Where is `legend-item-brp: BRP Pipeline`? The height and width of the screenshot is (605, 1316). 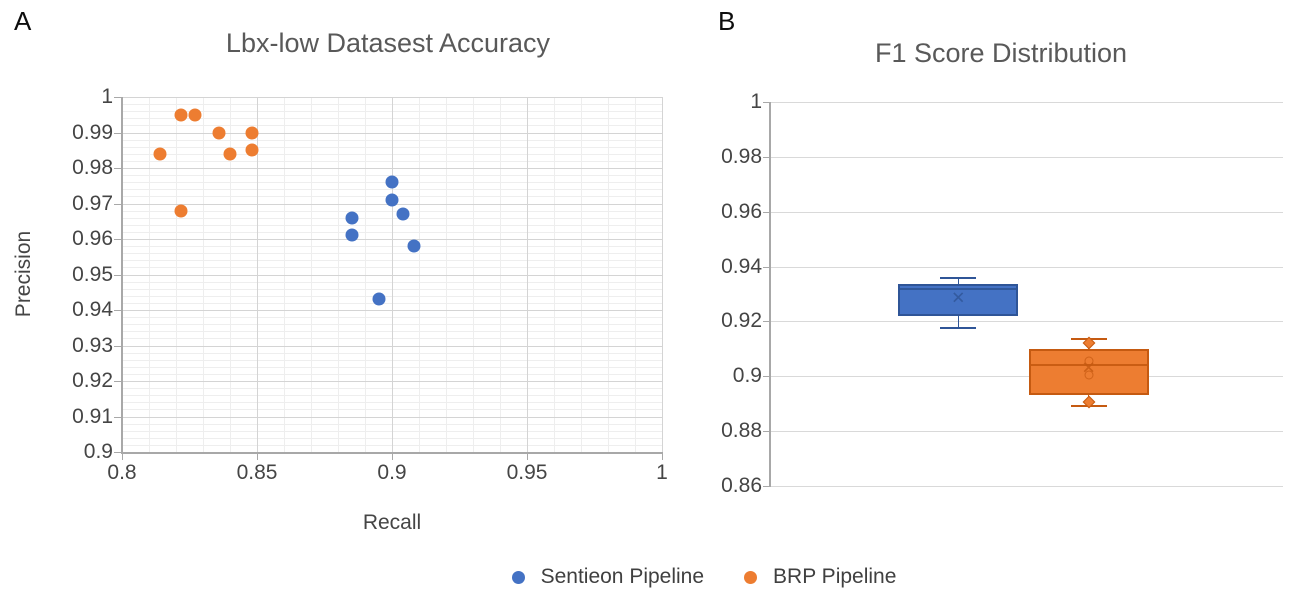 legend-item-brp: BRP Pipeline is located at coordinates (820, 577).